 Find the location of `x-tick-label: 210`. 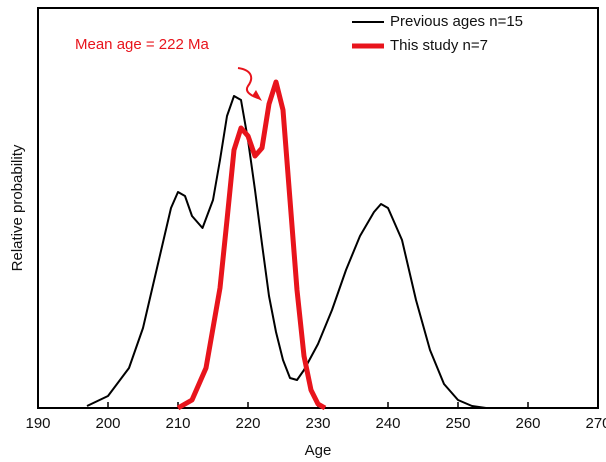

x-tick-label: 210 is located at coordinates (177, 423).